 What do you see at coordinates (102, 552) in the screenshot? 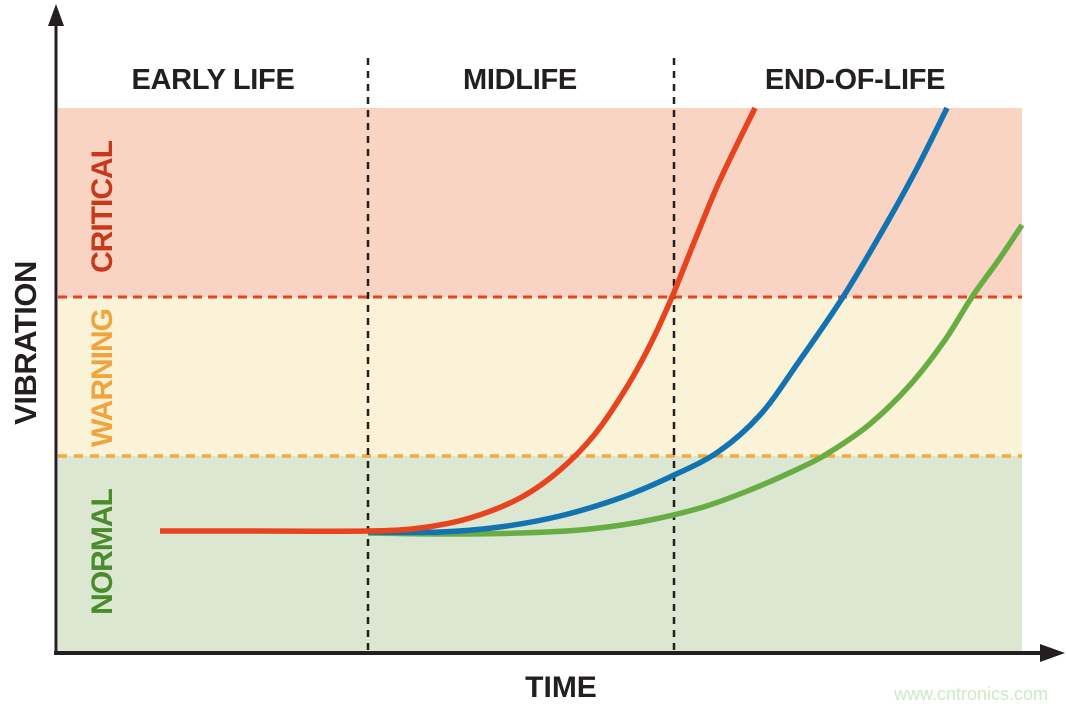
I see `zone-label-normal: NORMAL` at bounding box center [102, 552].